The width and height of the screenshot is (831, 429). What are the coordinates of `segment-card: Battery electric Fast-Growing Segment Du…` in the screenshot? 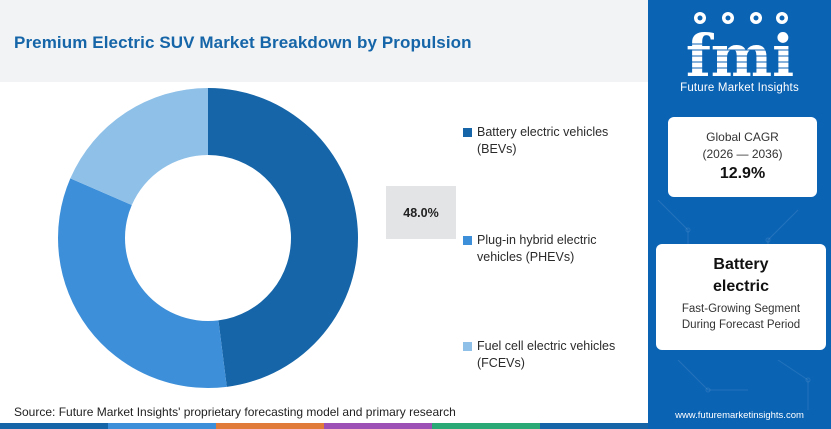 It's located at (741, 297).